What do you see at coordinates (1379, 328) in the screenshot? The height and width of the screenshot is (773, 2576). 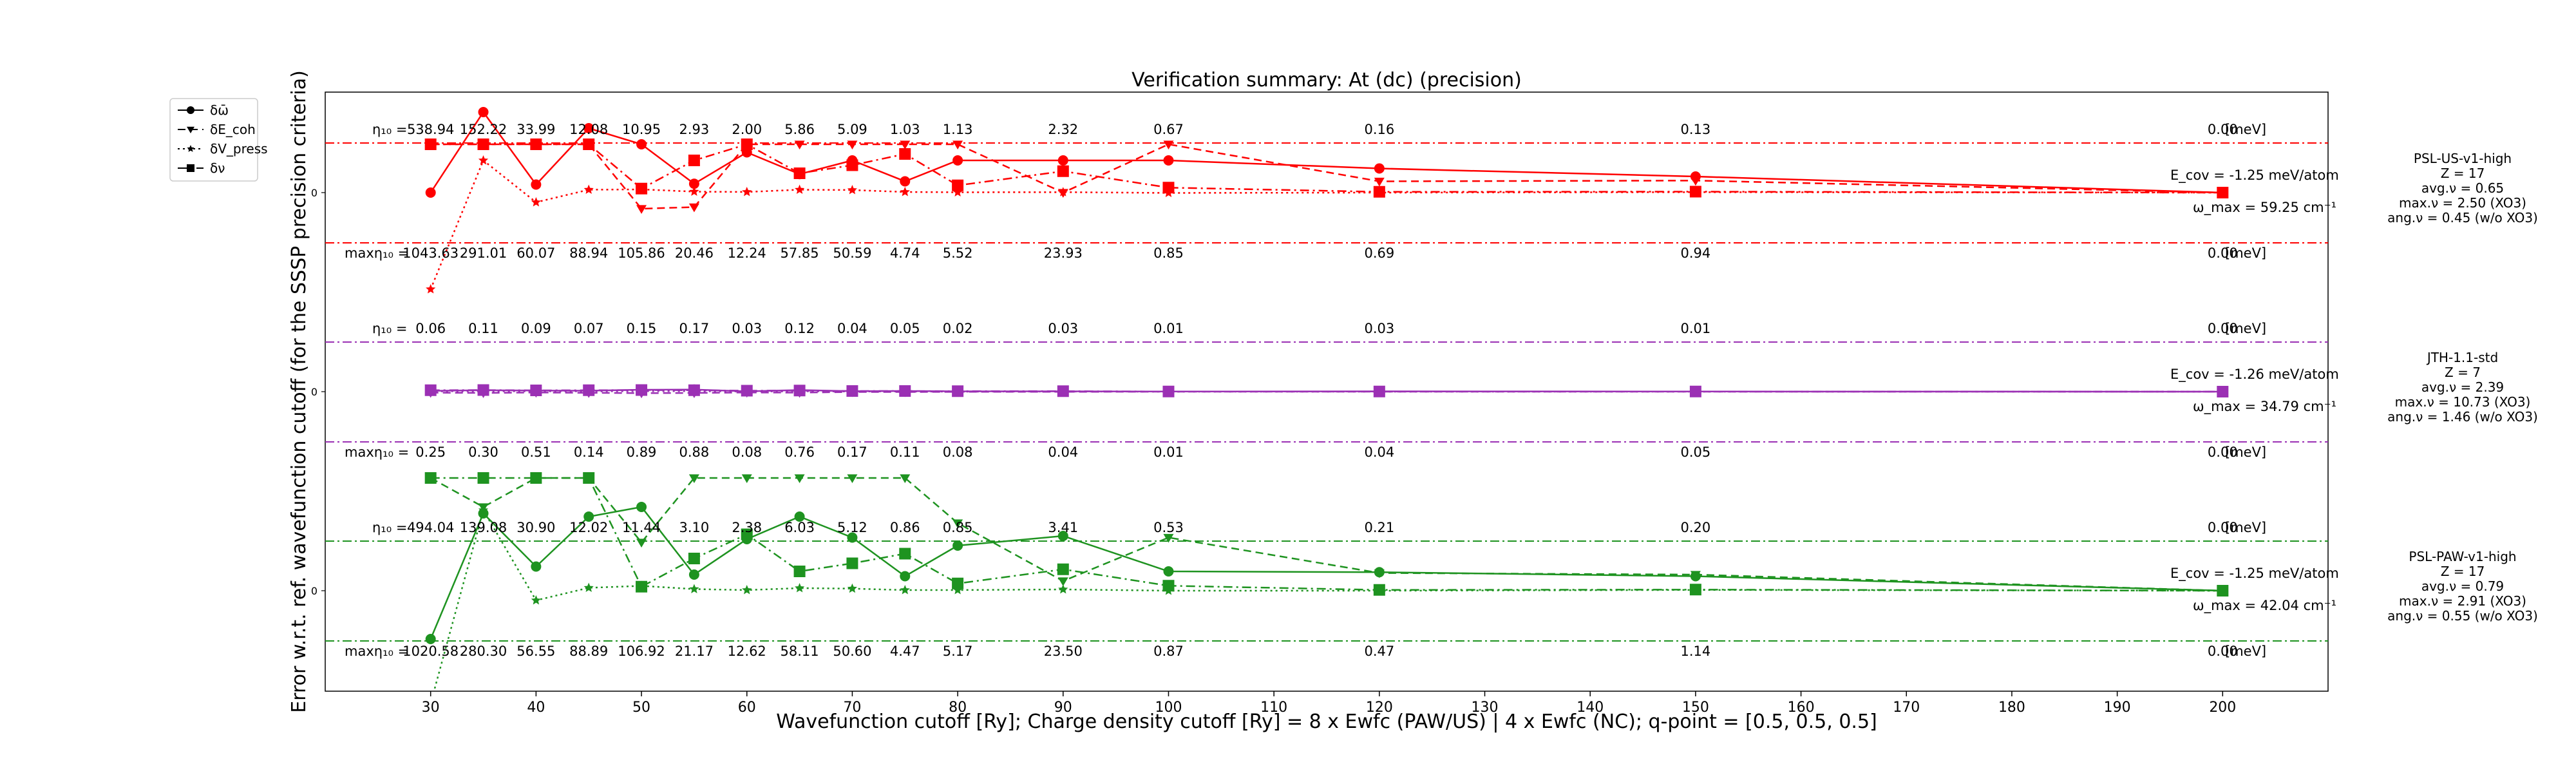 I see `eta-value: 0.03` at bounding box center [1379, 328].